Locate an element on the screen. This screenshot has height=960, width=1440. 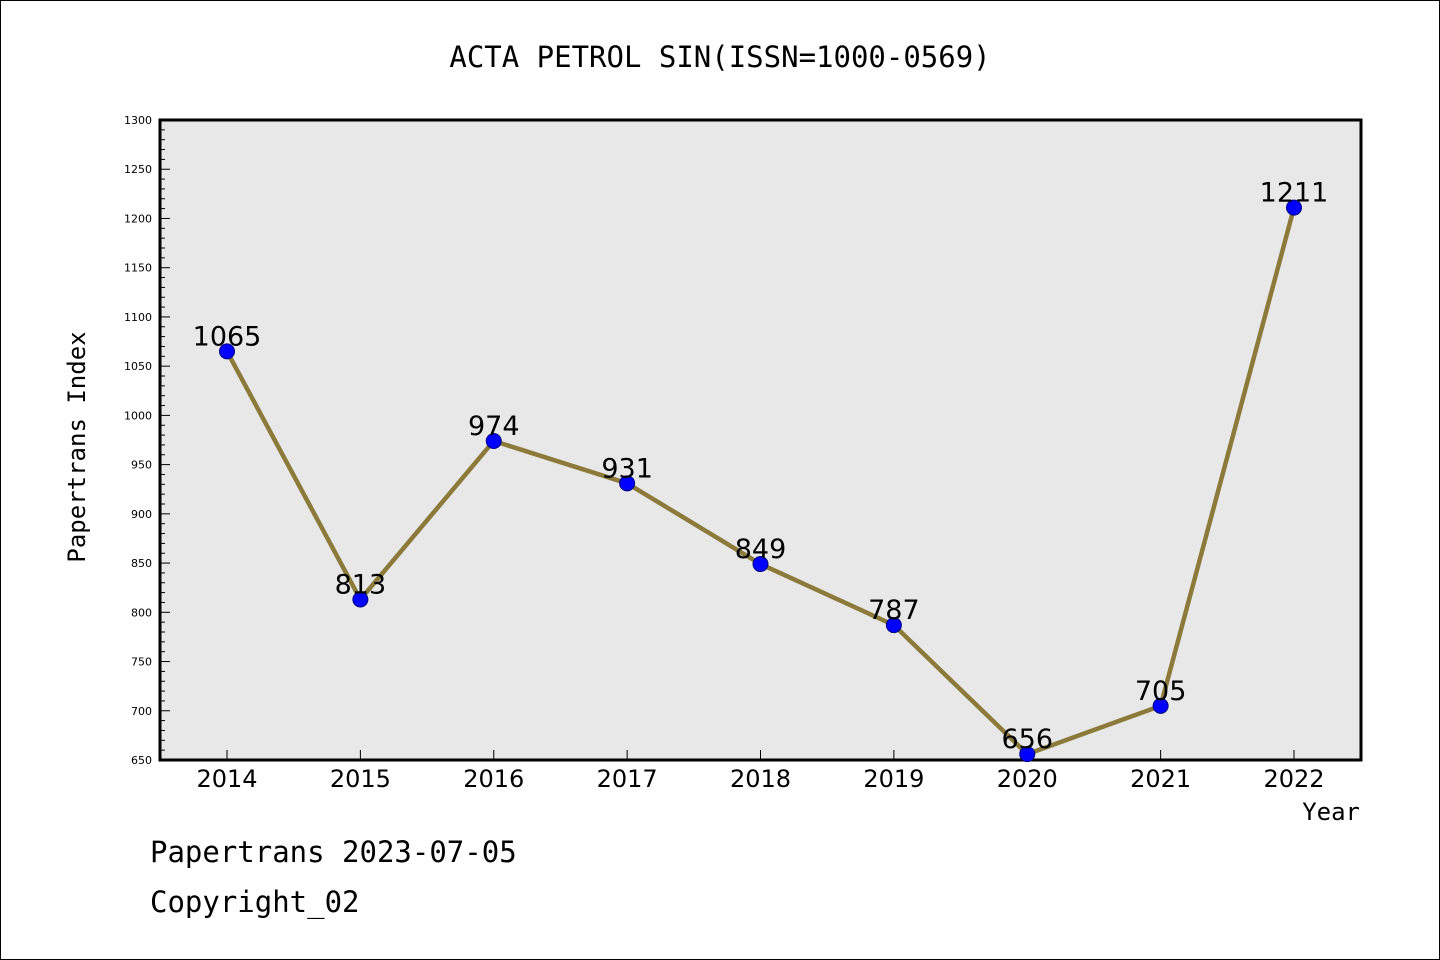
y-tick-label: 850 is located at coordinates (141, 563).